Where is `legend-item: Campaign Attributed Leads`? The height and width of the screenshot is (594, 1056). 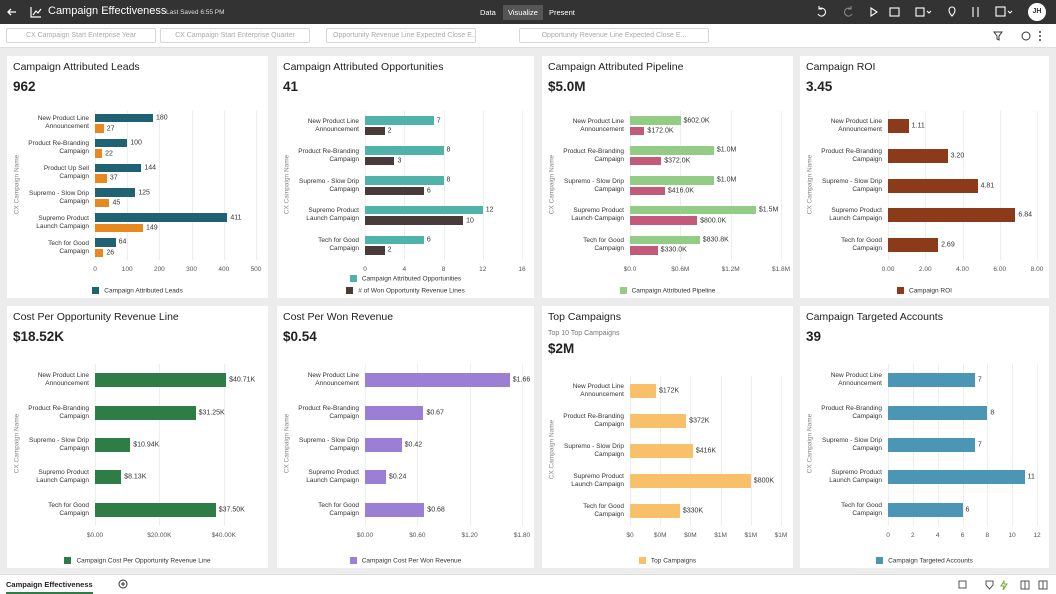
legend-item: Campaign Attributed Leads is located at coordinates (137, 291).